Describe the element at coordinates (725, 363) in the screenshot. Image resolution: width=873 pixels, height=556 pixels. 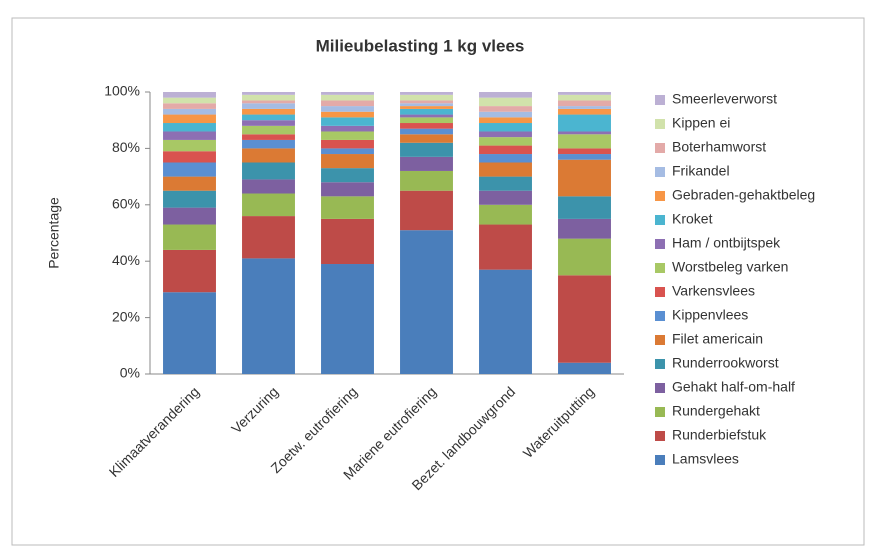
I see `legend-label: Runderrookworst` at that location.